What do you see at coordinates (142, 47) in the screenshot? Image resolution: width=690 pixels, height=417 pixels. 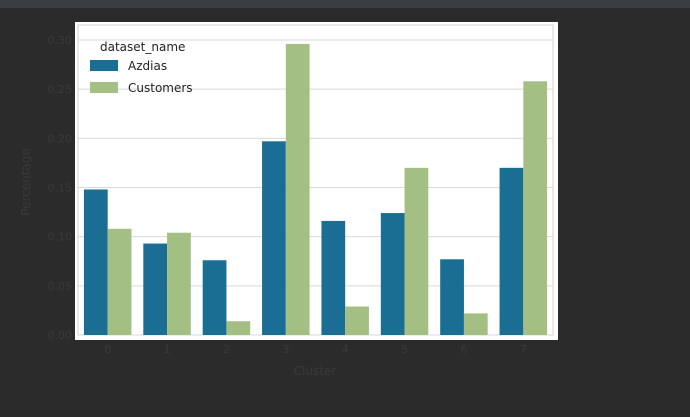 I see `legend-title: dataset_name` at bounding box center [142, 47].